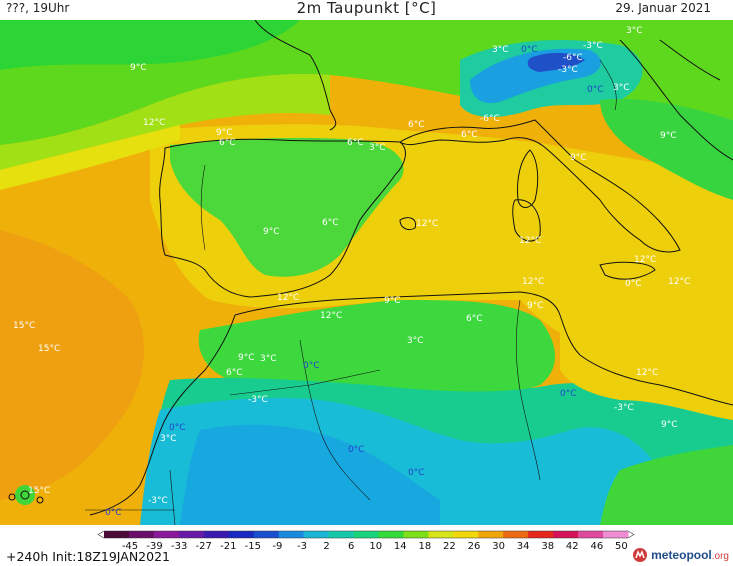  I want to click on field-libya, so click(646, 375).